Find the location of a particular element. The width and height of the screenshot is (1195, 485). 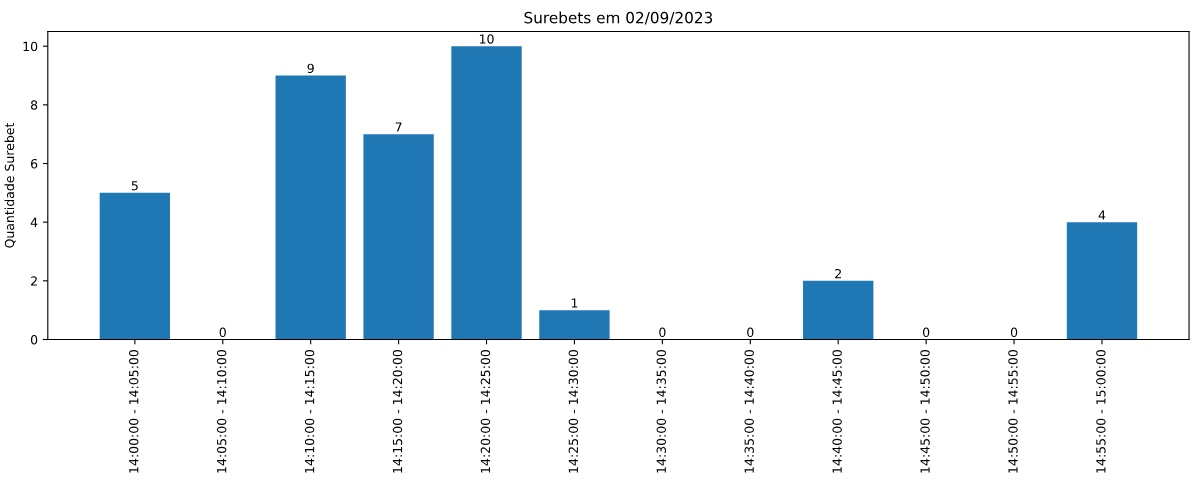

y-tick-label: 2 is located at coordinates (34, 281).